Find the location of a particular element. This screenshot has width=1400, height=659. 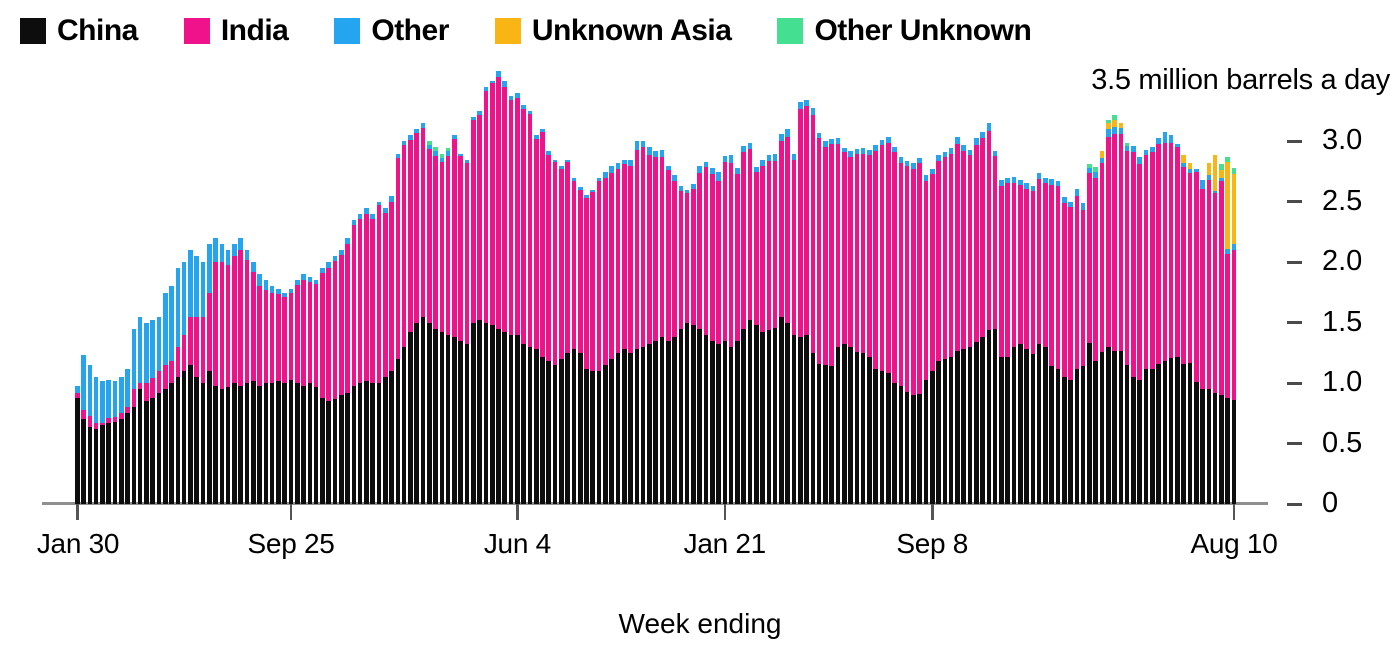

legend-item-india: India is located at coordinates (236, 31).